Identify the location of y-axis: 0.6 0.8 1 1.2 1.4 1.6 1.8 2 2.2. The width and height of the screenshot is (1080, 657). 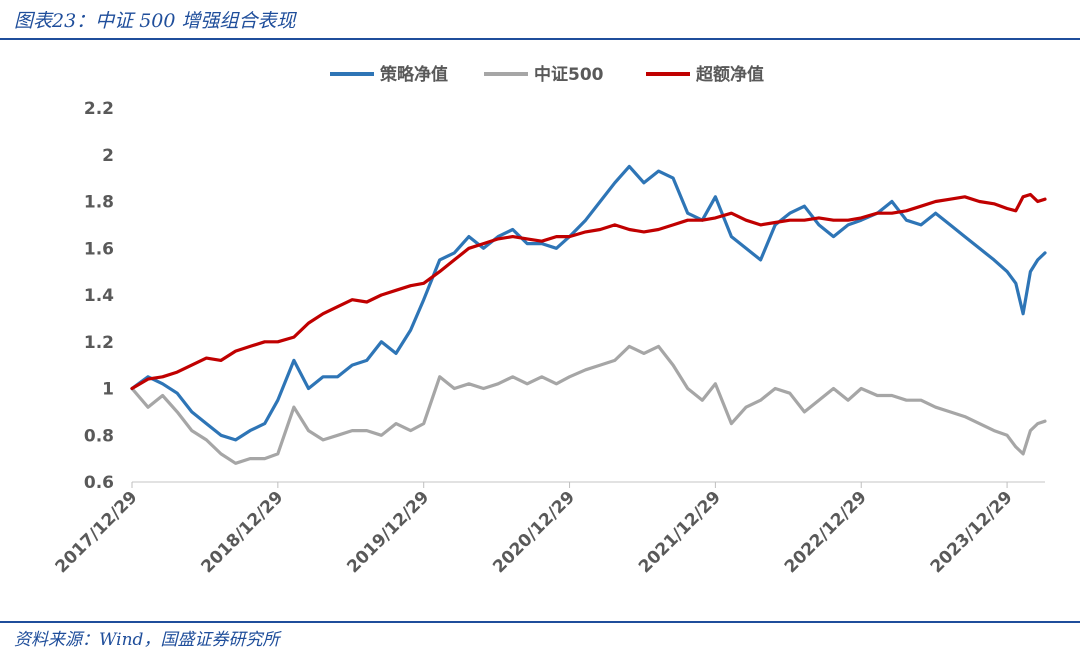
(99, 296).